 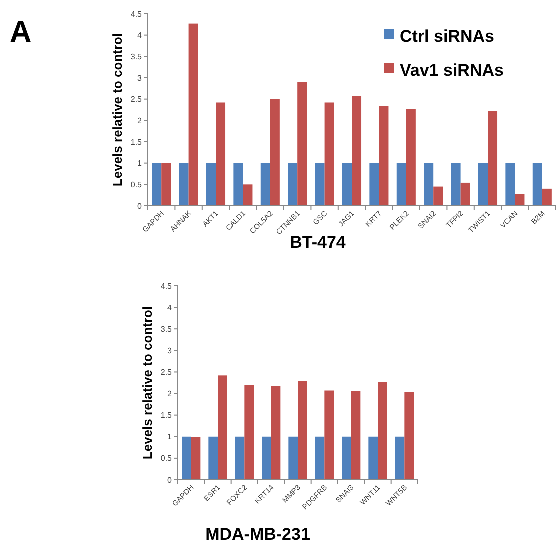 What do you see at coordinates (452, 70) in the screenshot?
I see `legend-label: Vav1 siRNAs` at bounding box center [452, 70].